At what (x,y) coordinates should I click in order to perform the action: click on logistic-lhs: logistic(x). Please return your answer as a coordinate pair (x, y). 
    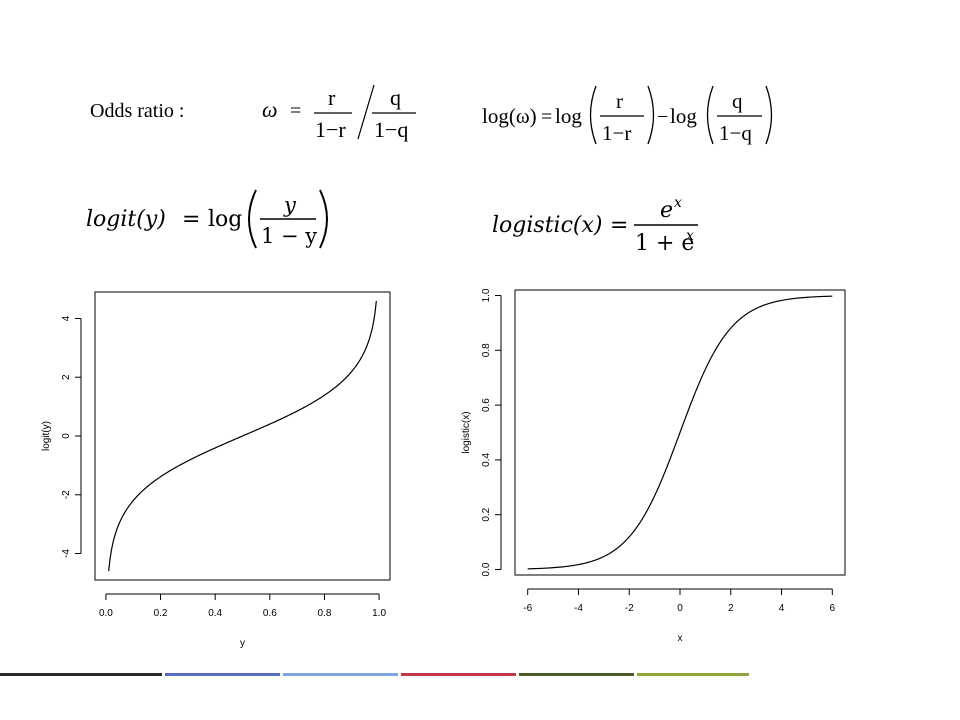
    Looking at the image, I should click on (547, 225).